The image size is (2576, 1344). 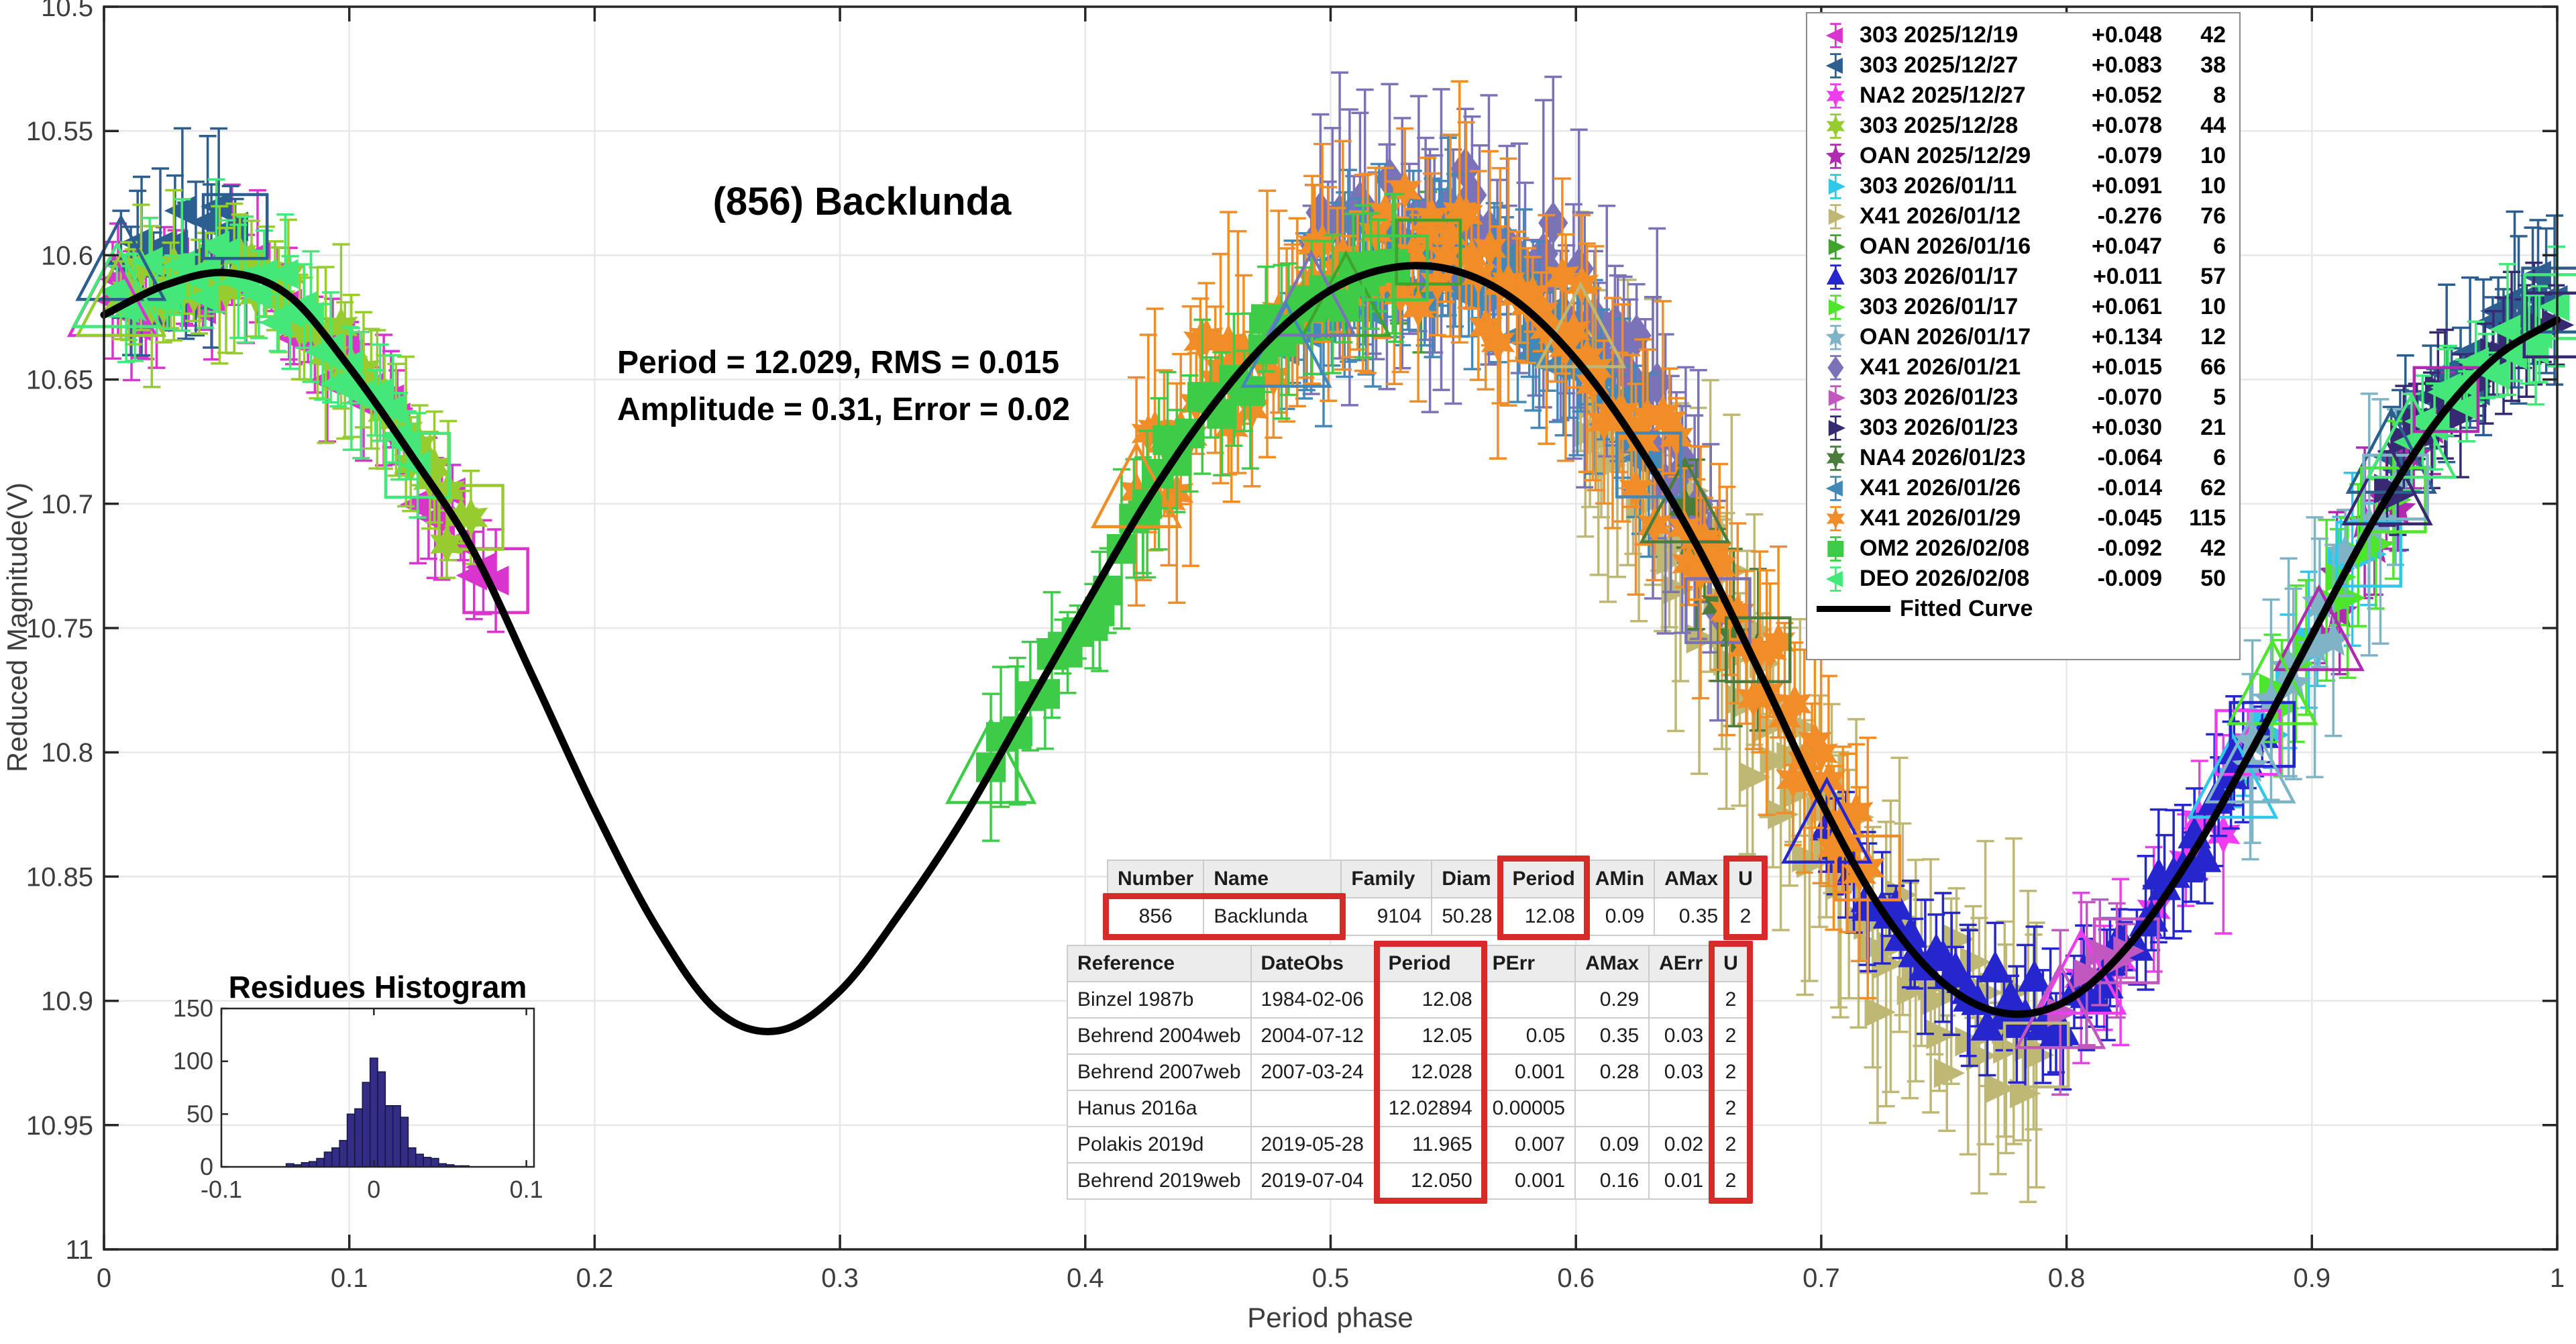 What do you see at coordinates (595, 1278) in the screenshot?
I see `x-tick-label: 0.2` at bounding box center [595, 1278].